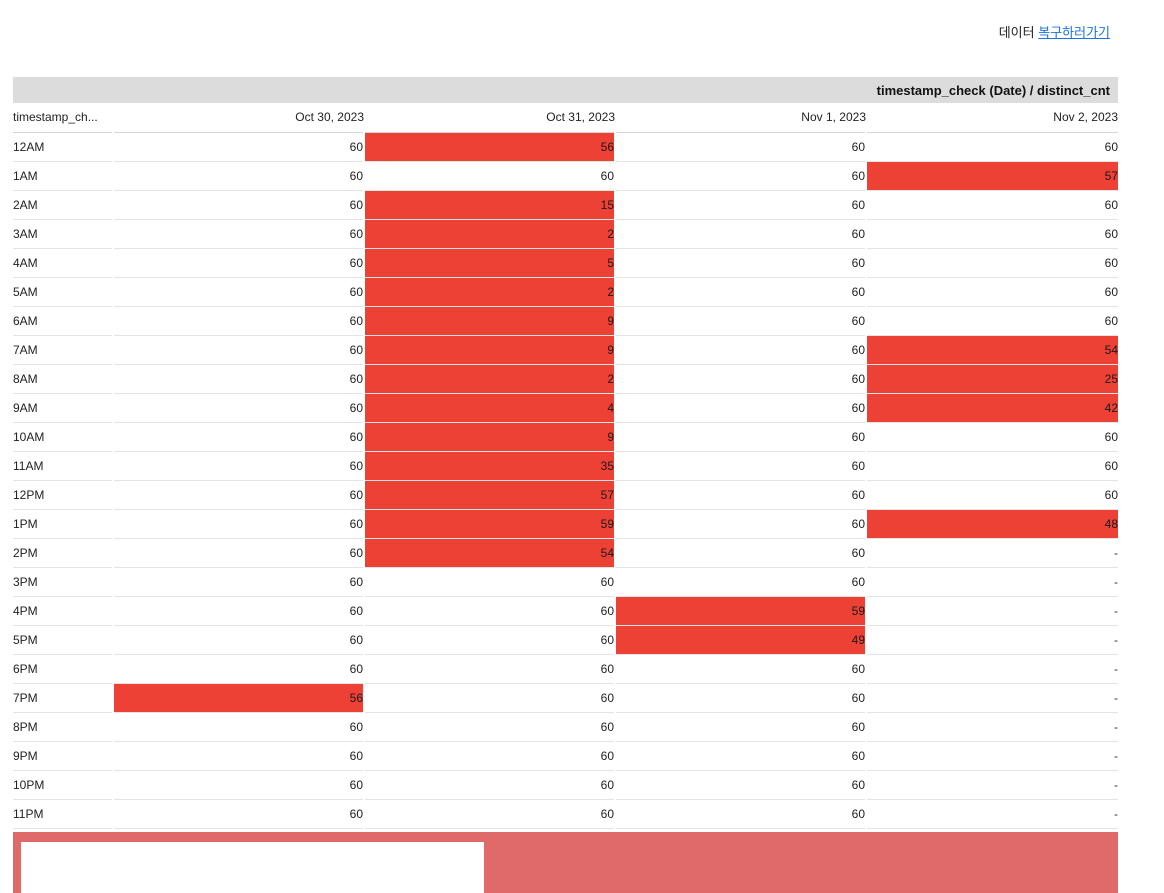 The height and width of the screenshot is (893, 1164). I want to click on table-row: 10AM 60 9 60 60, so click(565, 437).